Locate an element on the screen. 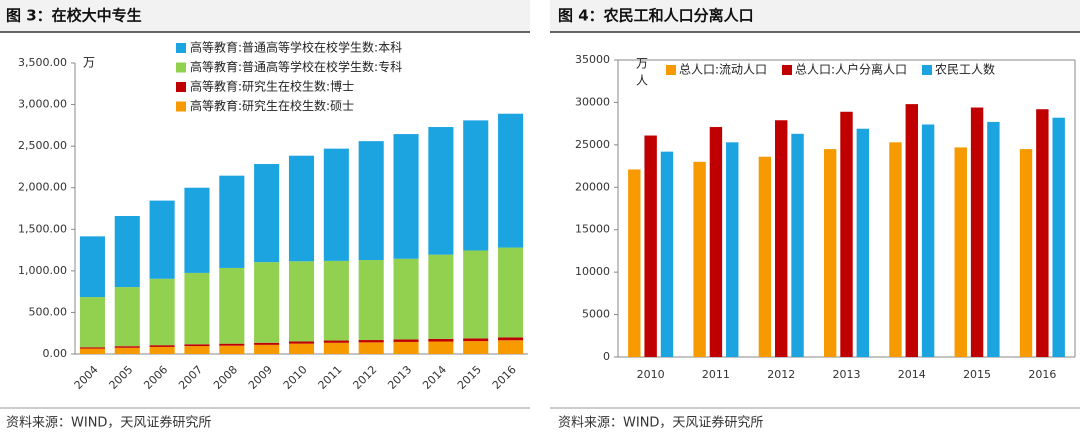 The height and width of the screenshot is (441, 1080). legend-label: 总人口:流动人口 is located at coordinates (723, 70).